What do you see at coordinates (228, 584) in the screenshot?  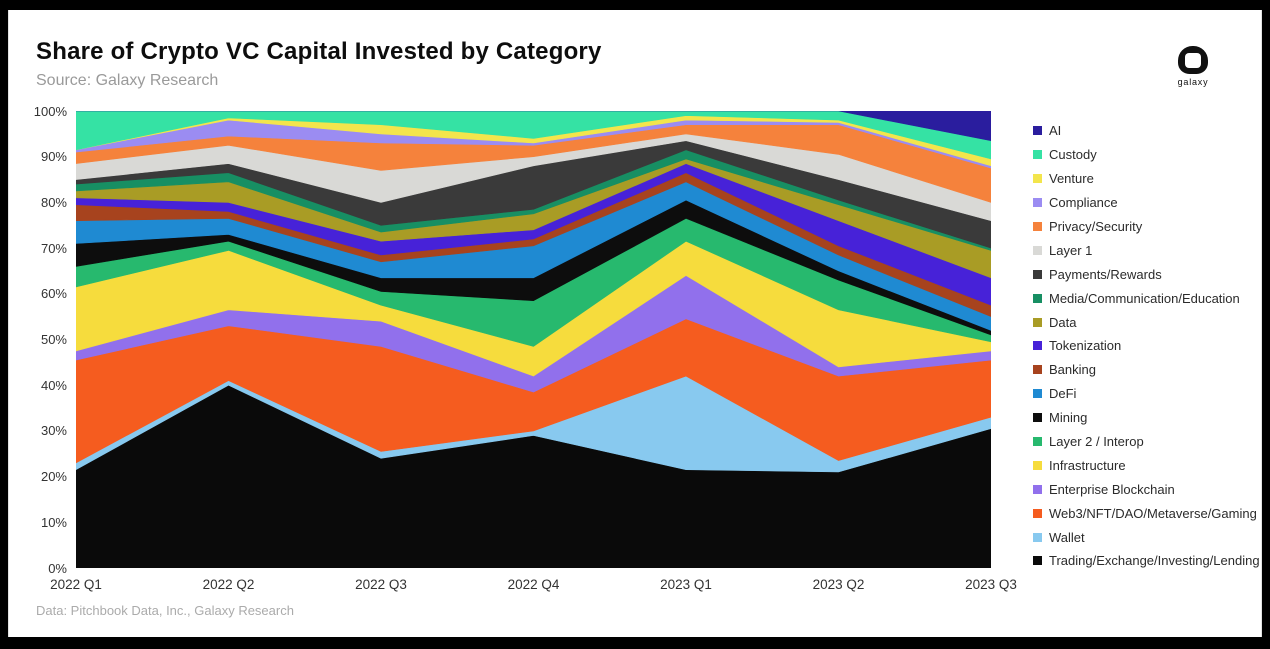 I see `x-tick-label: 2022 Q2` at bounding box center [228, 584].